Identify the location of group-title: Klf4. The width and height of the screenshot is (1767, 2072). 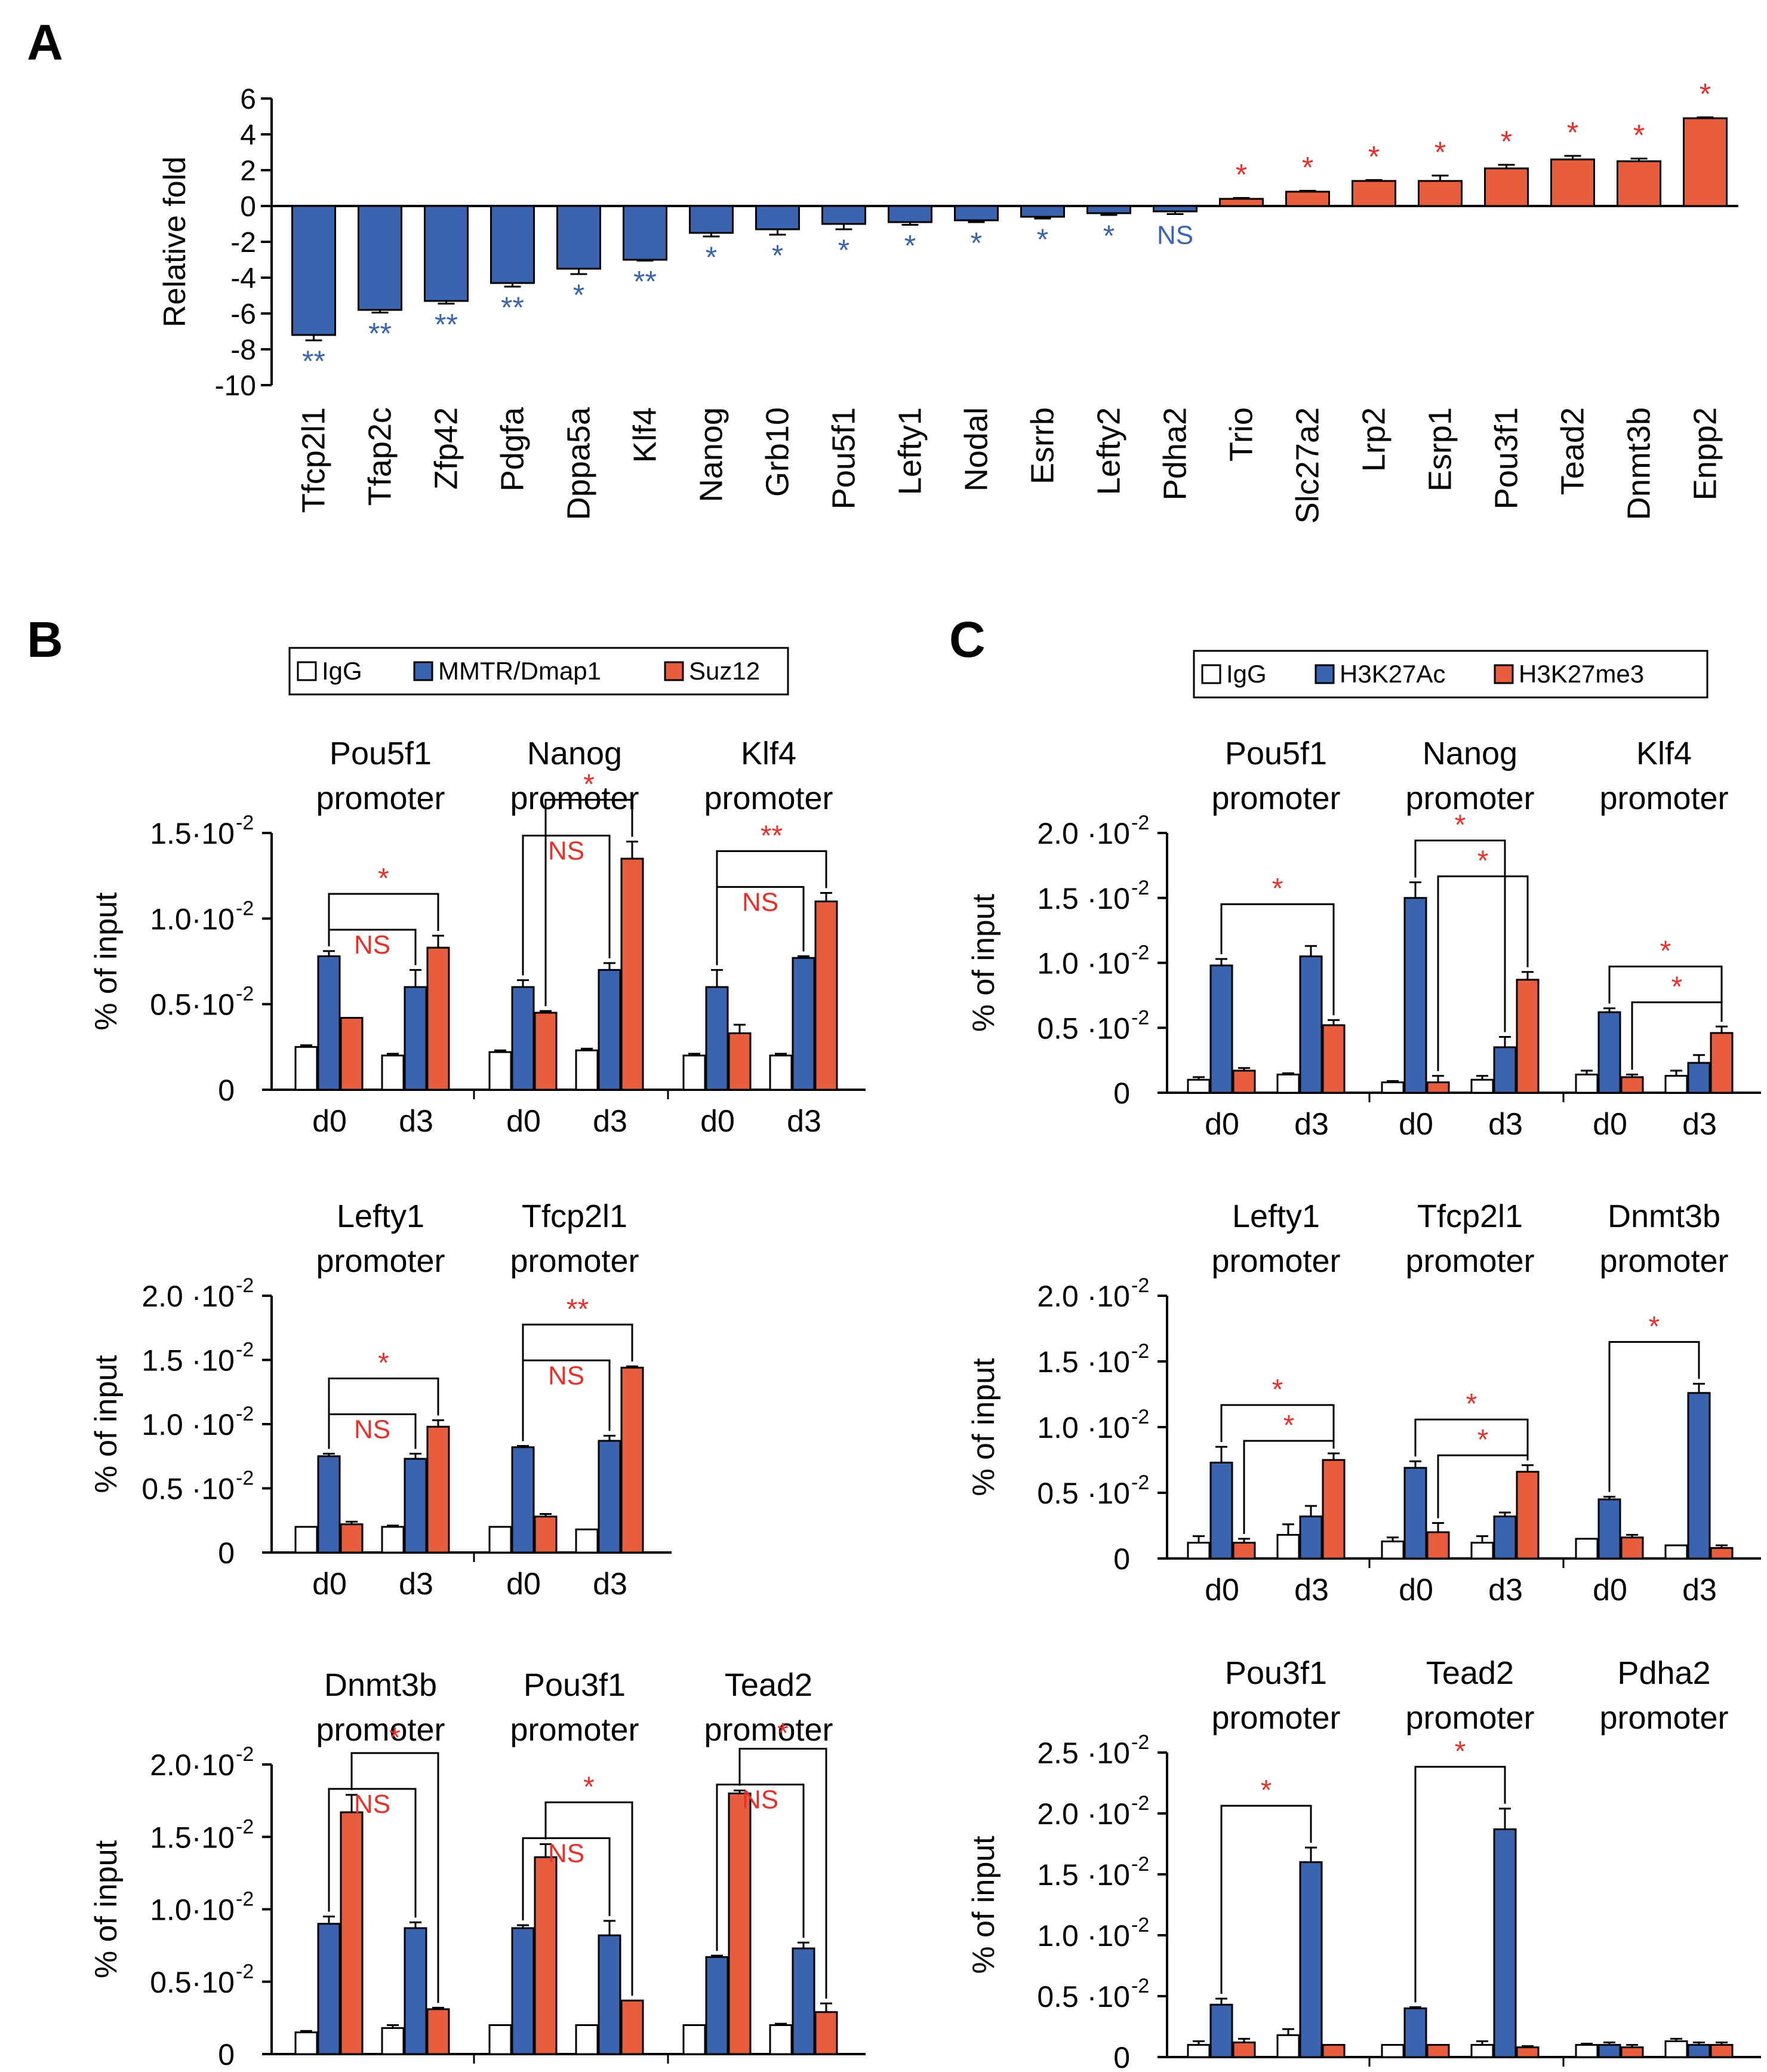
(768, 753).